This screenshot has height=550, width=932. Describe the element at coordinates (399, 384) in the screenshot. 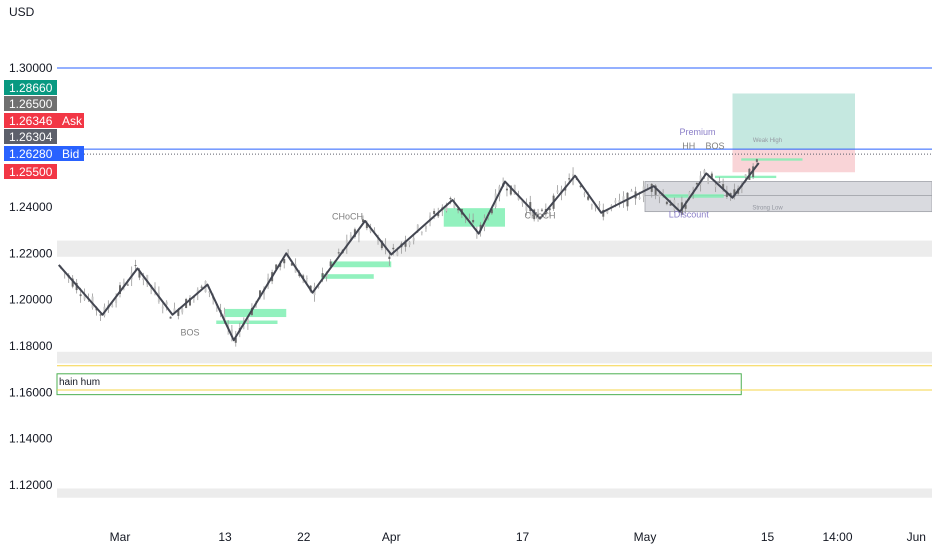

I see `note-box` at that location.